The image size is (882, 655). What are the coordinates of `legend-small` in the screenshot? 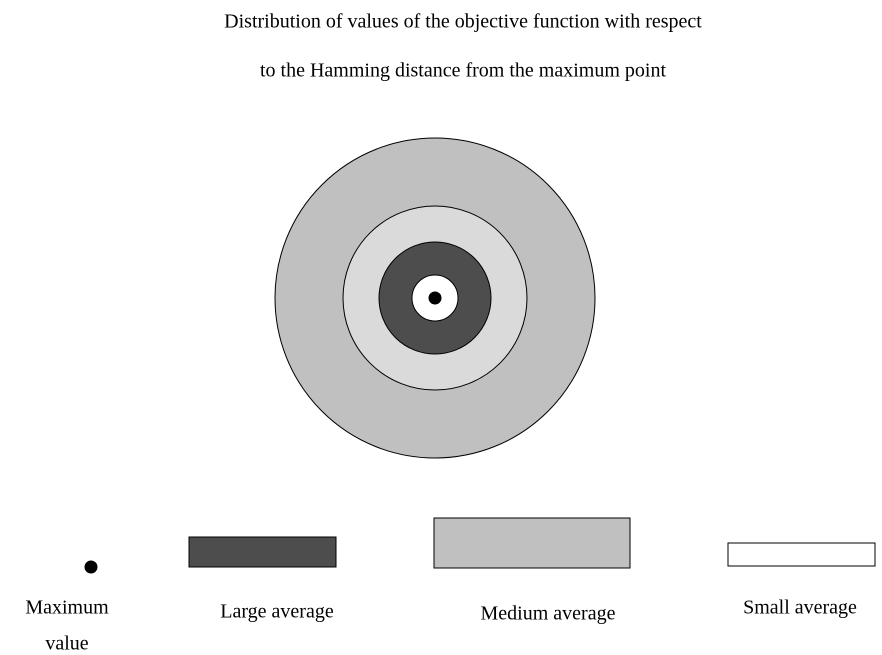 It's located at (801, 554).